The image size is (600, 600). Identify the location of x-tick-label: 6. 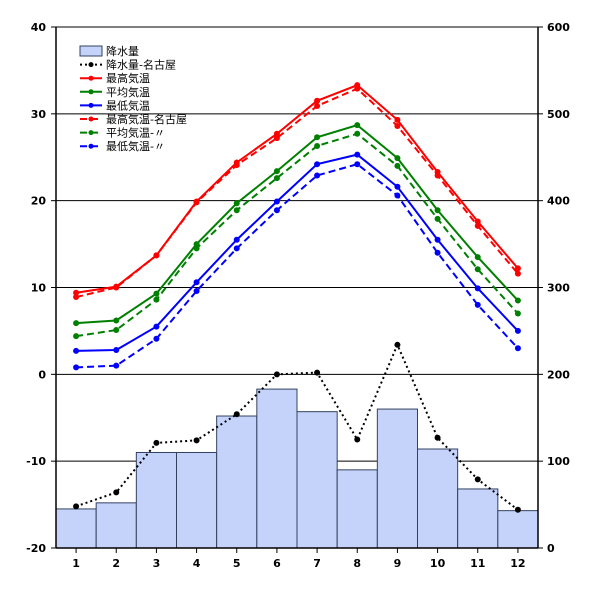
(277, 563).